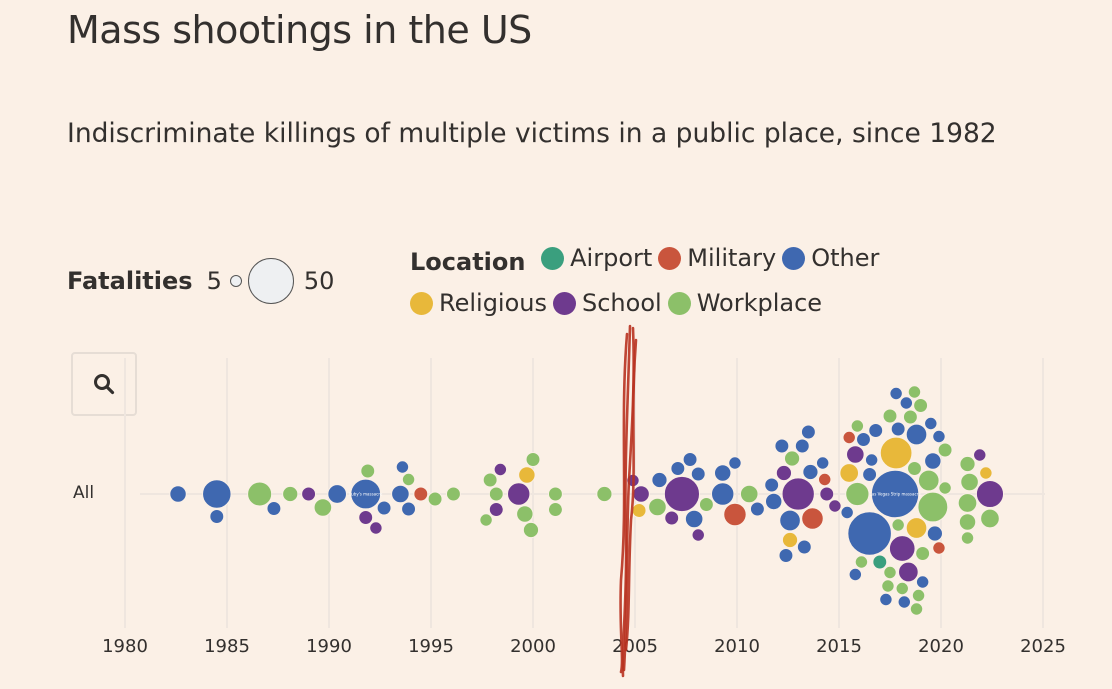 Image resolution: width=1112 pixels, height=689 pixels. I want to click on size-legend-min: 5, so click(214, 281).